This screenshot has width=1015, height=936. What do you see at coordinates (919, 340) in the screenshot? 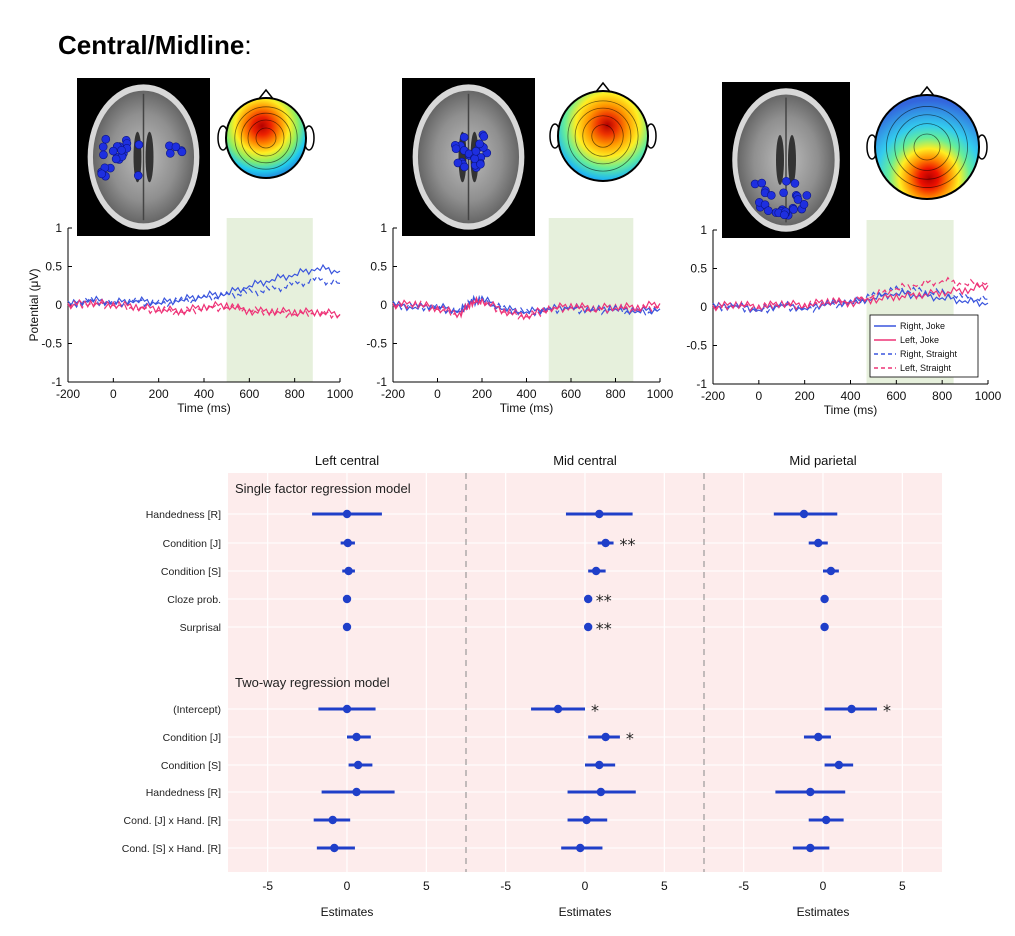
I see `legend-label: Left, Joke` at bounding box center [919, 340].